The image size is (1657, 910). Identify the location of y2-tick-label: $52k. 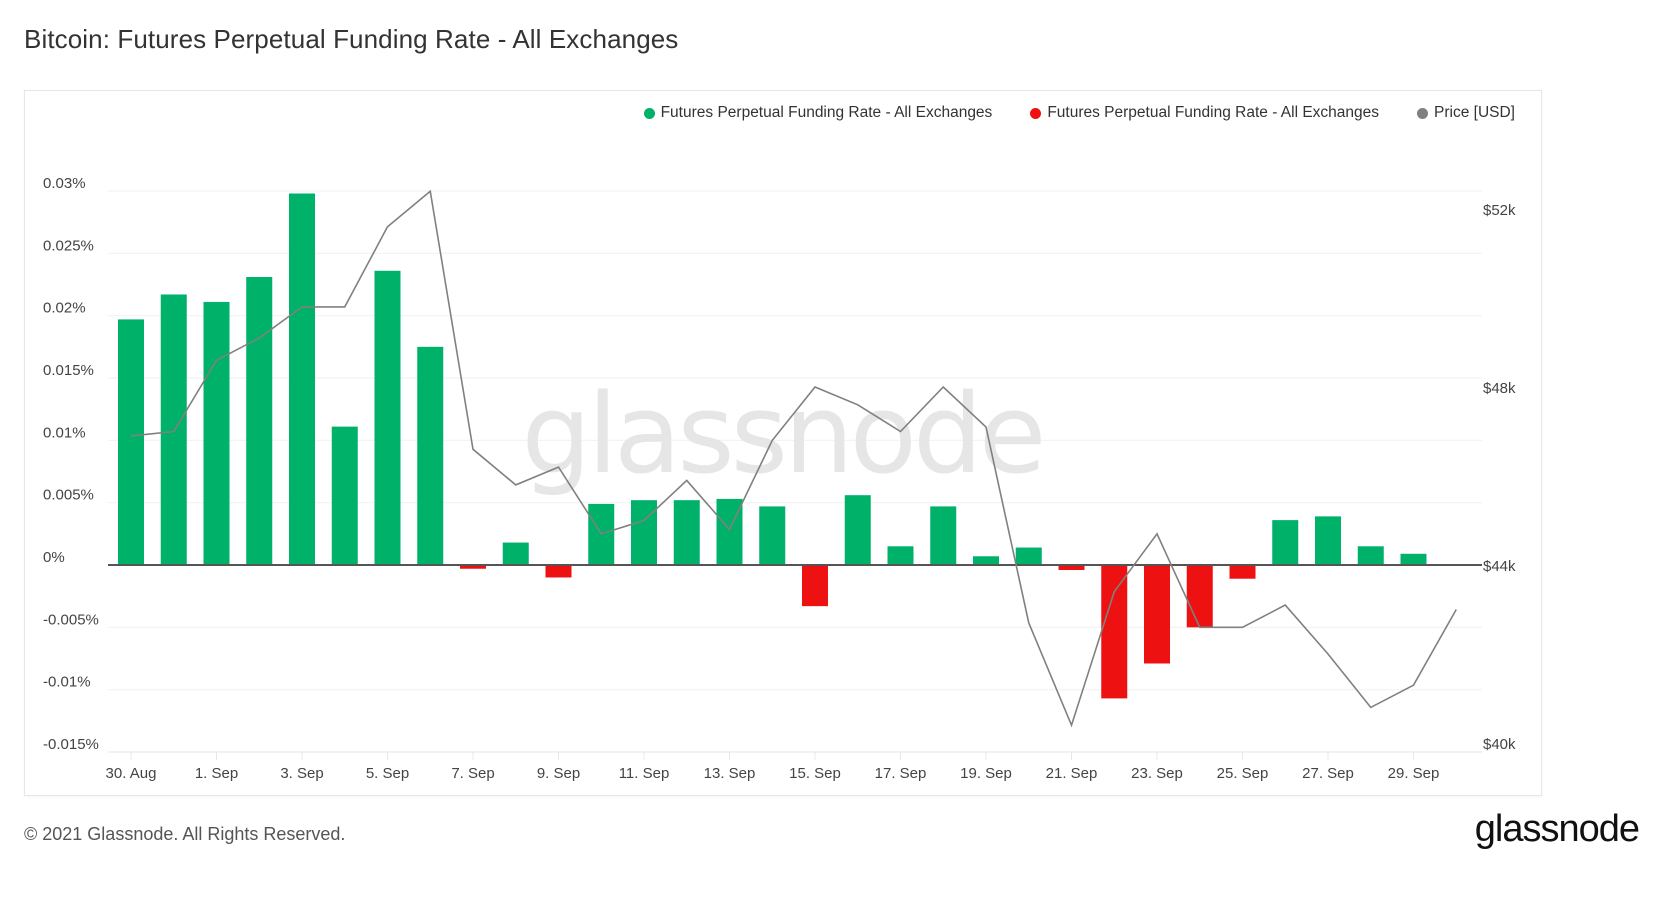
(1499, 210).